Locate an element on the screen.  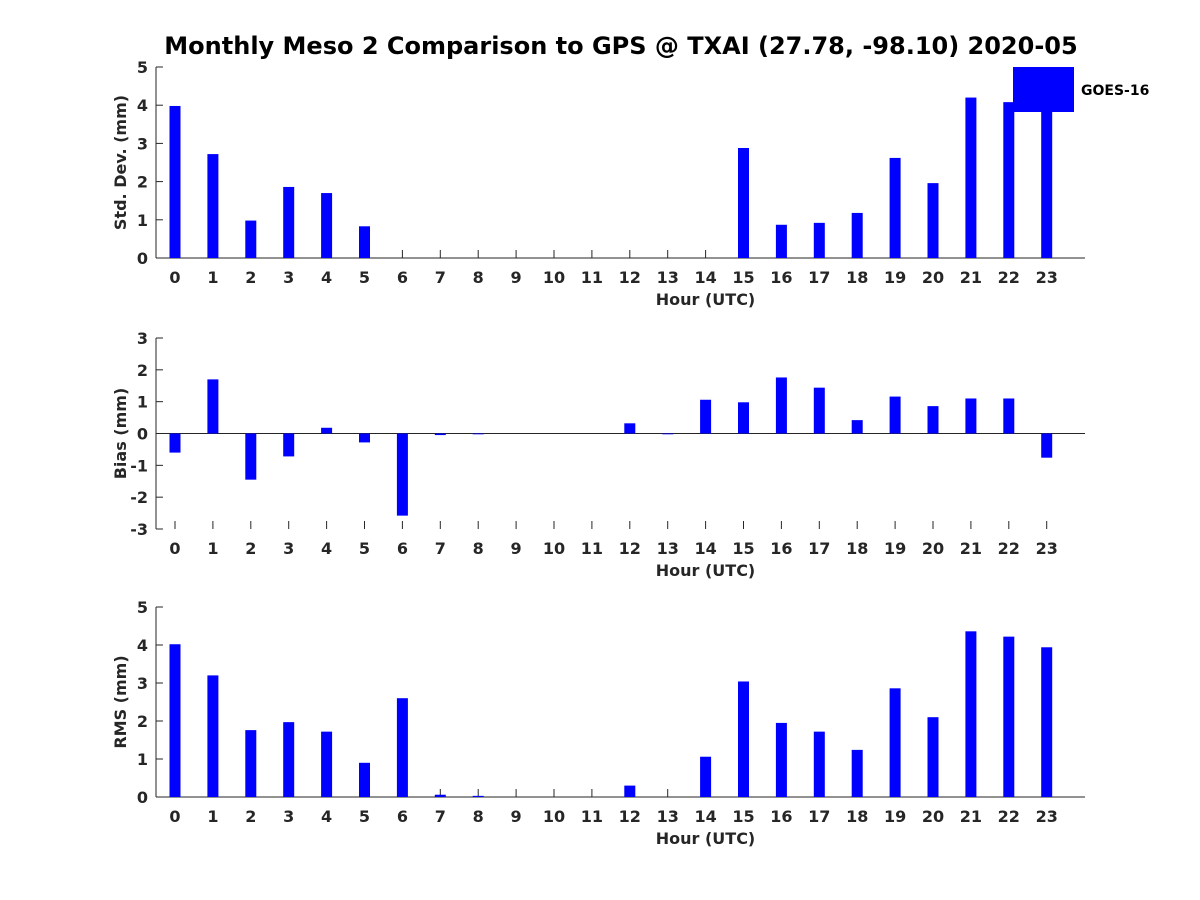
y-tick-label: -3 is located at coordinates (139, 529).